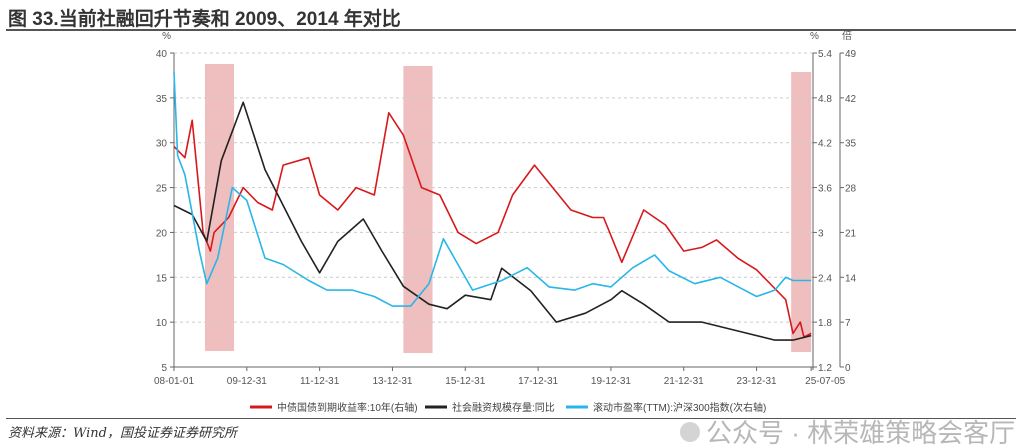 This screenshot has height=445, width=1024. What do you see at coordinates (162, 189) in the screenshot?
I see `left-tick-label: 25` at bounding box center [162, 189].